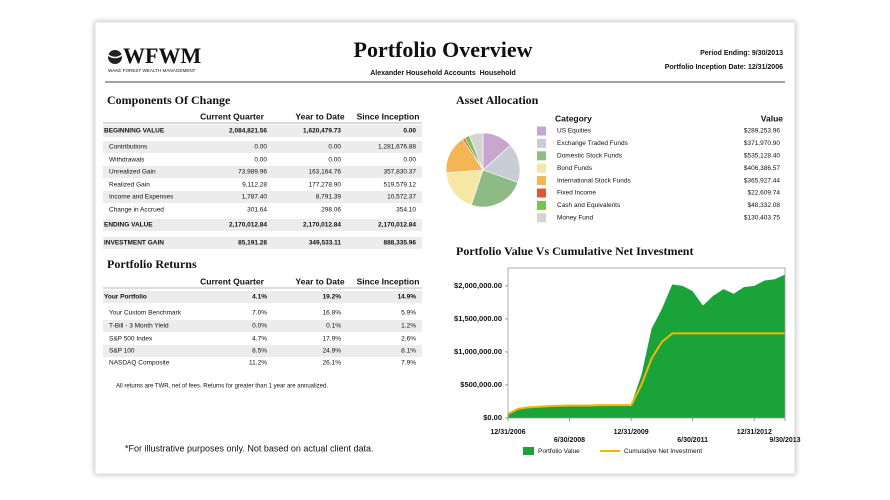 This screenshot has height=500, width=890. Describe the element at coordinates (131, 339) in the screenshot. I see `row-label: S&P 500 Index` at that location.